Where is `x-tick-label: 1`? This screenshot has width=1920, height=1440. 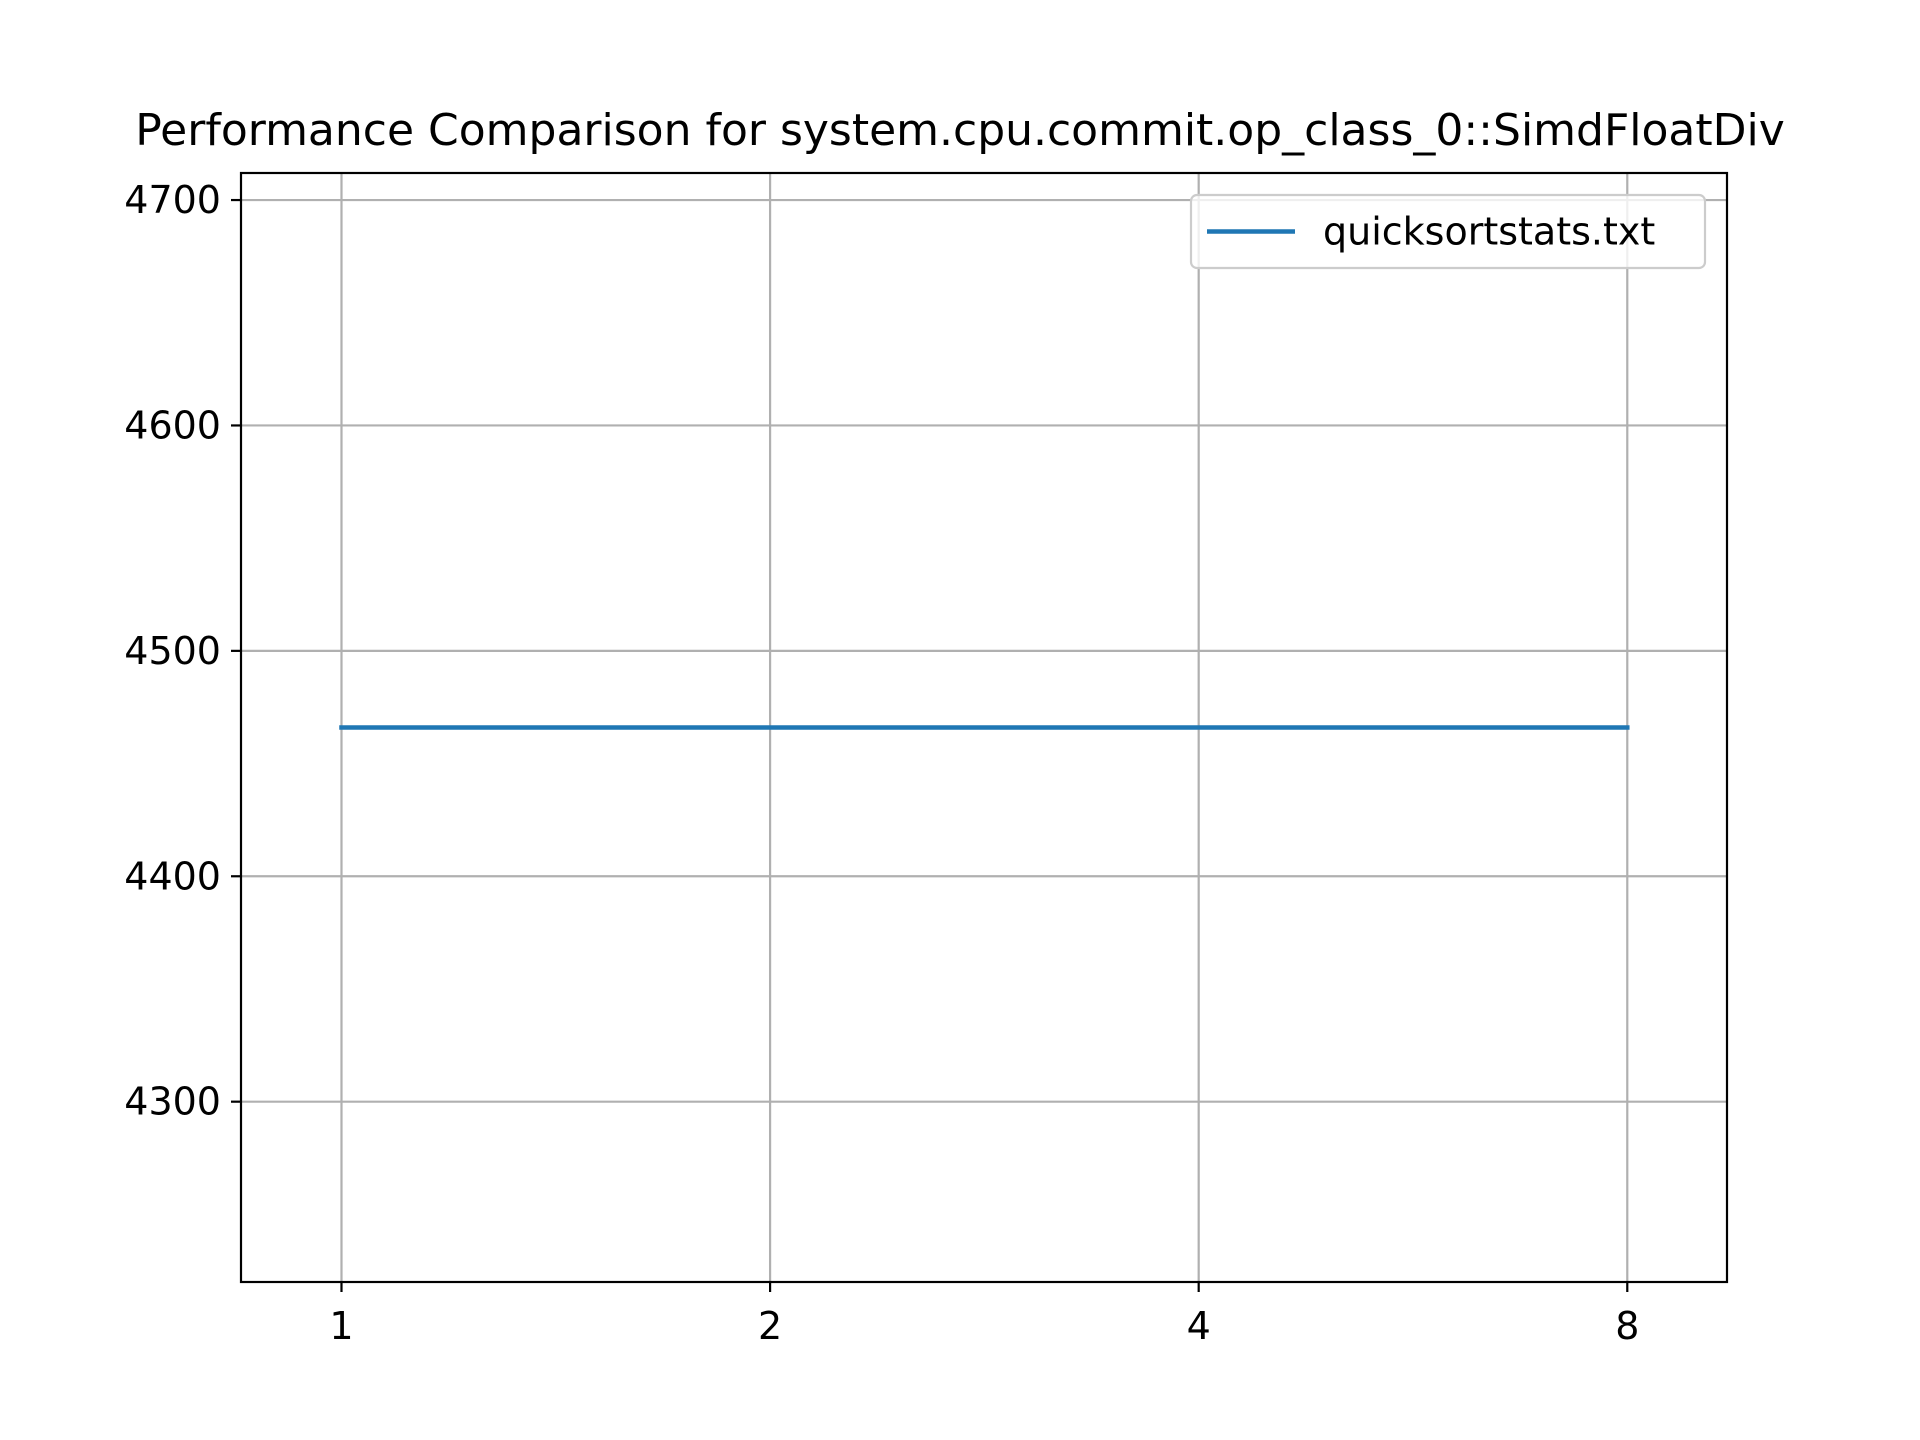
x-tick-label: 1 is located at coordinates (341, 1326).